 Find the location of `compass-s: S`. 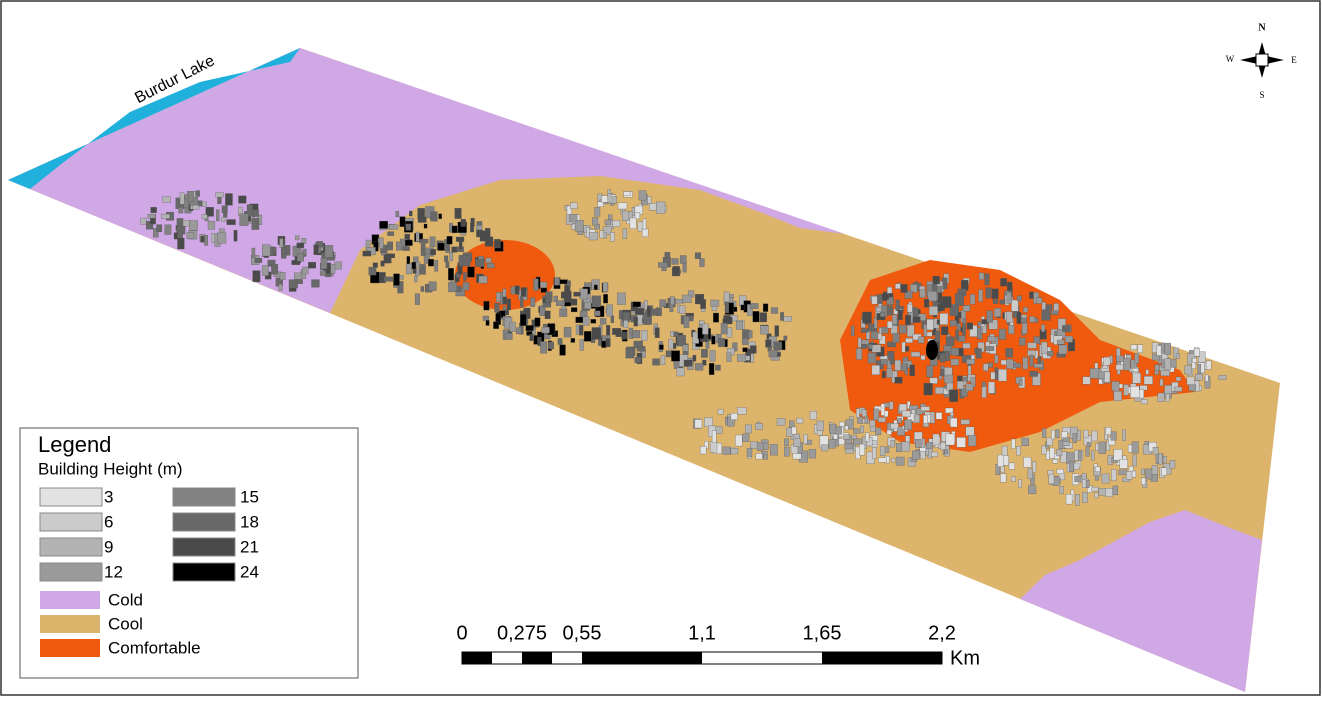

compass-s: S is located at coordinates (1261, 95).